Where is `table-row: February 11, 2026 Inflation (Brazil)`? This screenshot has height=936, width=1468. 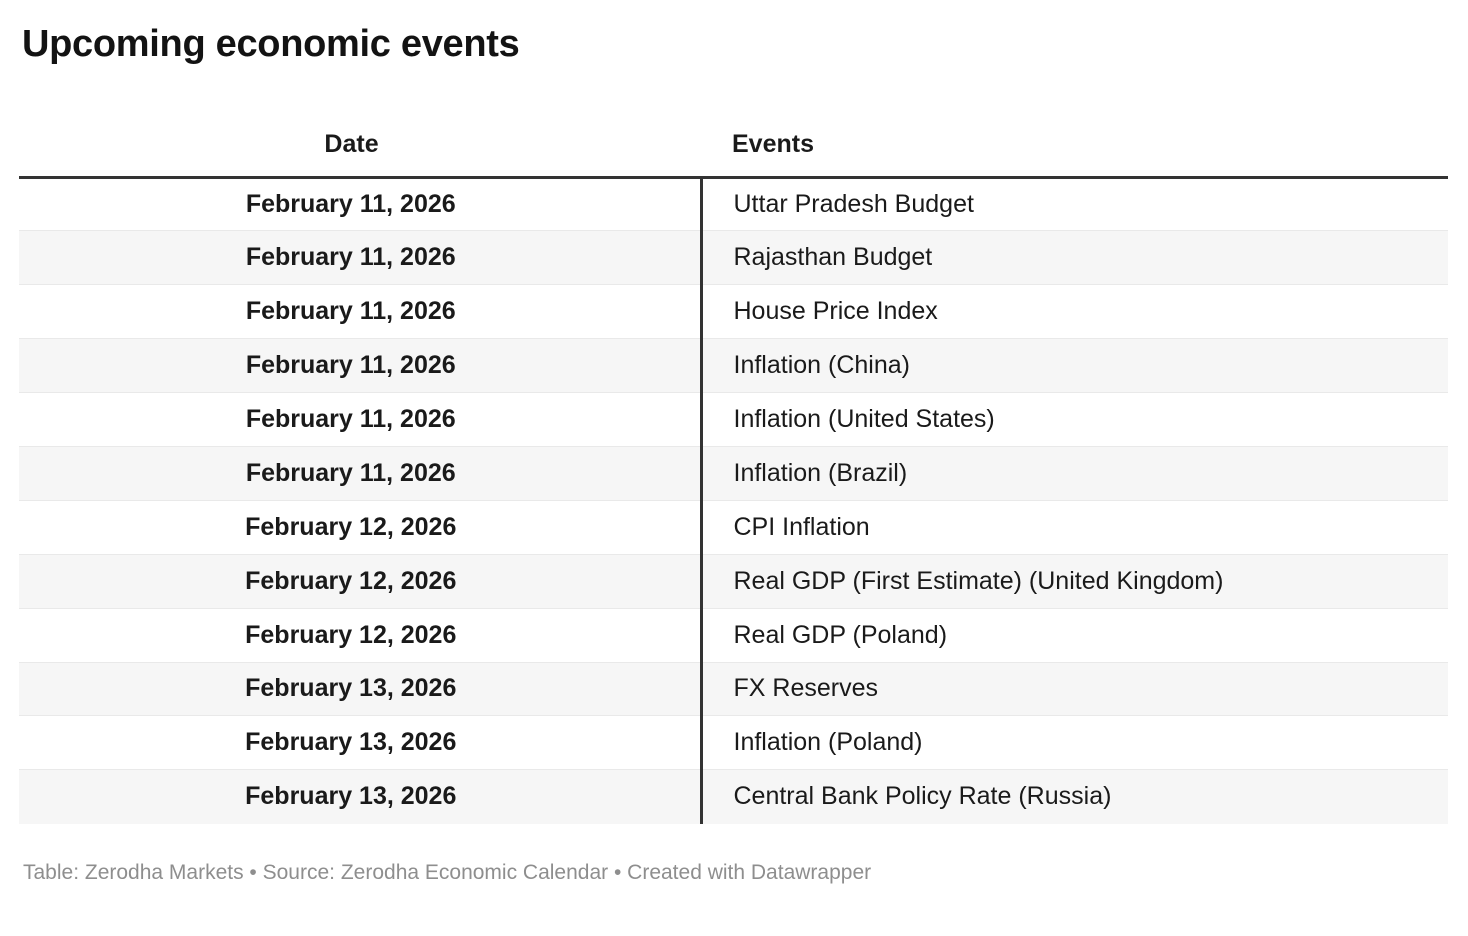 table-row: February 11, 2026 Inflation (Brazil) is located at coordinates (733, 473).